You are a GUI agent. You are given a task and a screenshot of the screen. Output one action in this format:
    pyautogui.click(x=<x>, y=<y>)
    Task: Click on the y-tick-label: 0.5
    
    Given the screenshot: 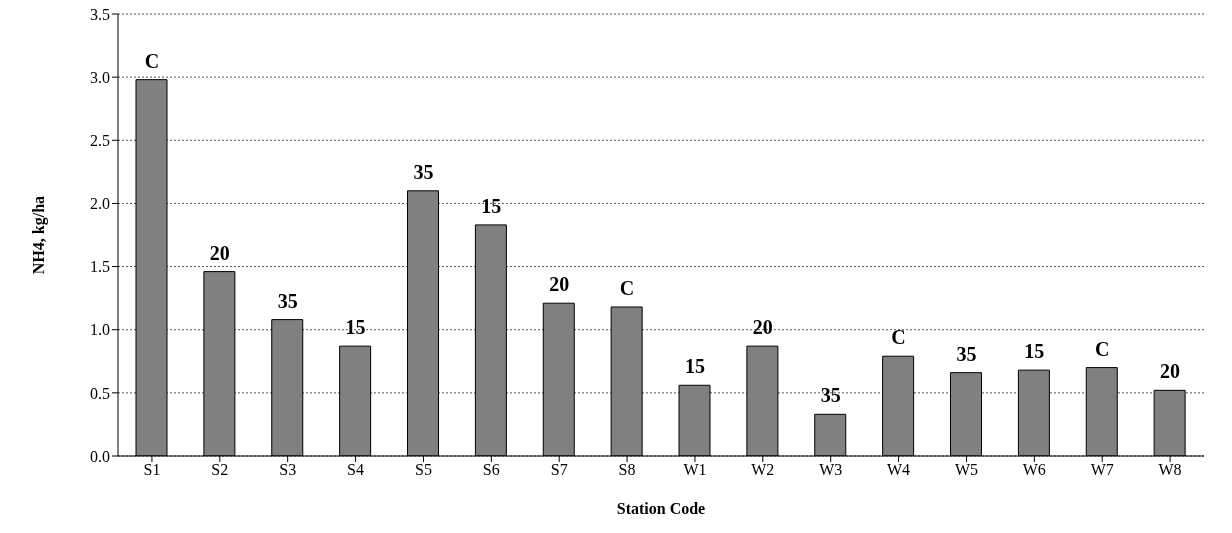 What is the action you would take?
    pyautogui.click(x=100, y=393)
    